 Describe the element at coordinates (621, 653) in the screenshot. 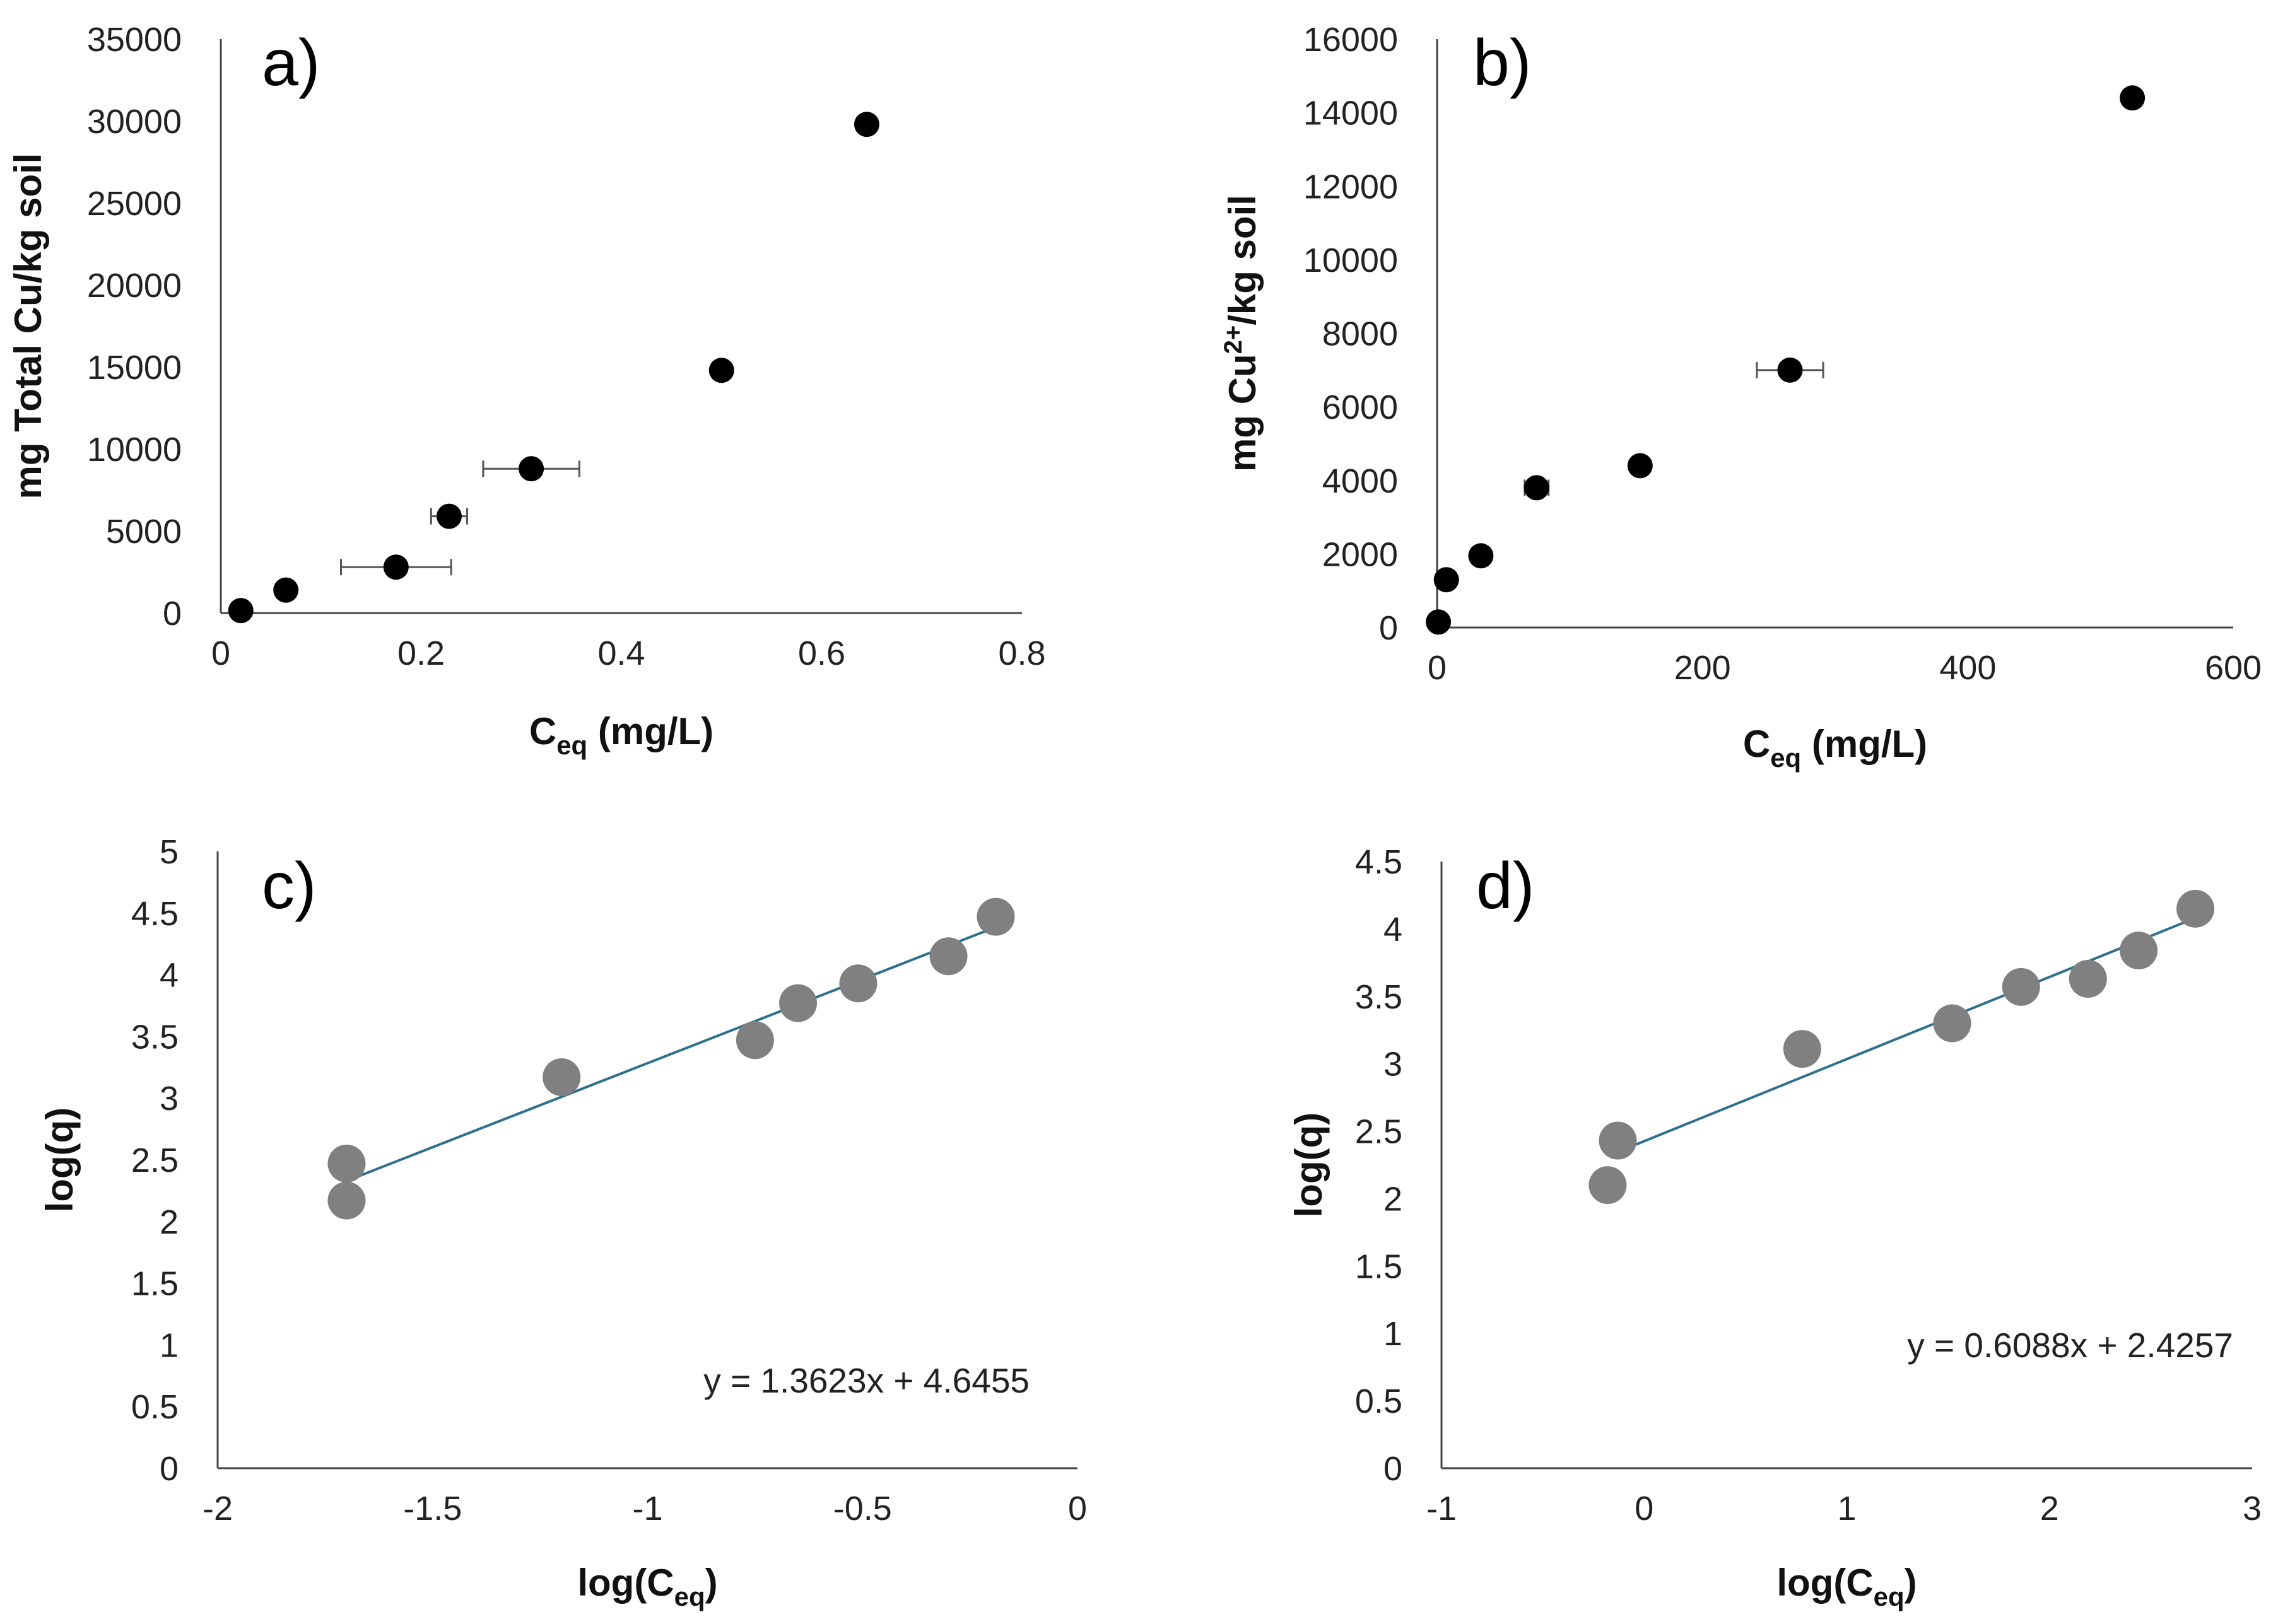

I see `x-tick-label: 0.4` at that location.